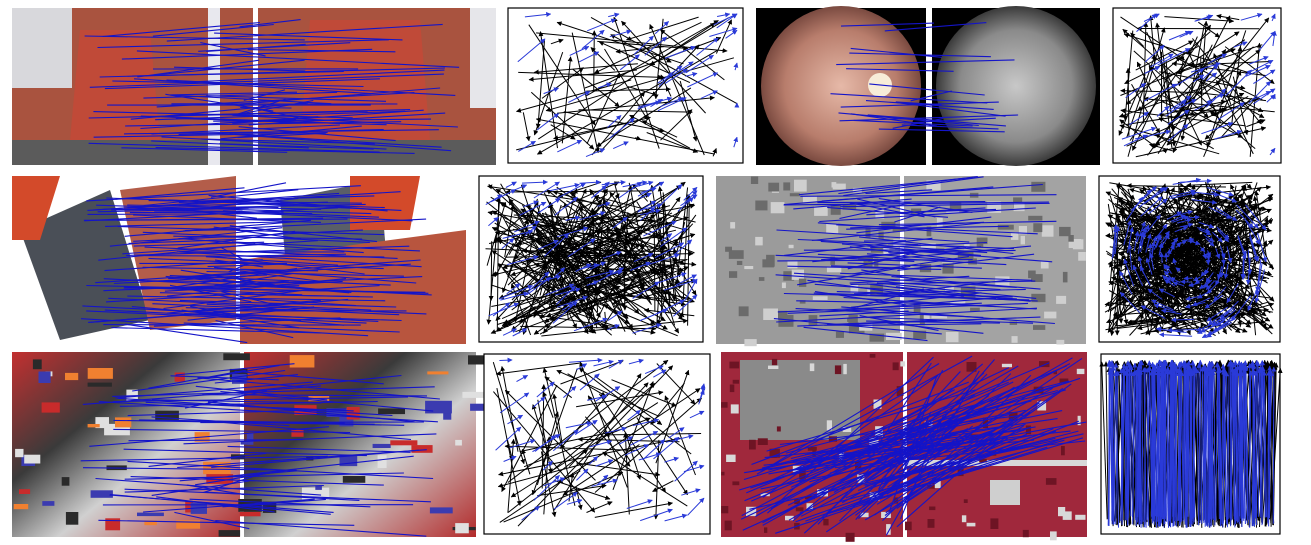 This screenshot has height=545, width=1311. Describe the element at coordinates (1005, 492) in the screenshot. I see `infrared-right-building` at that location.